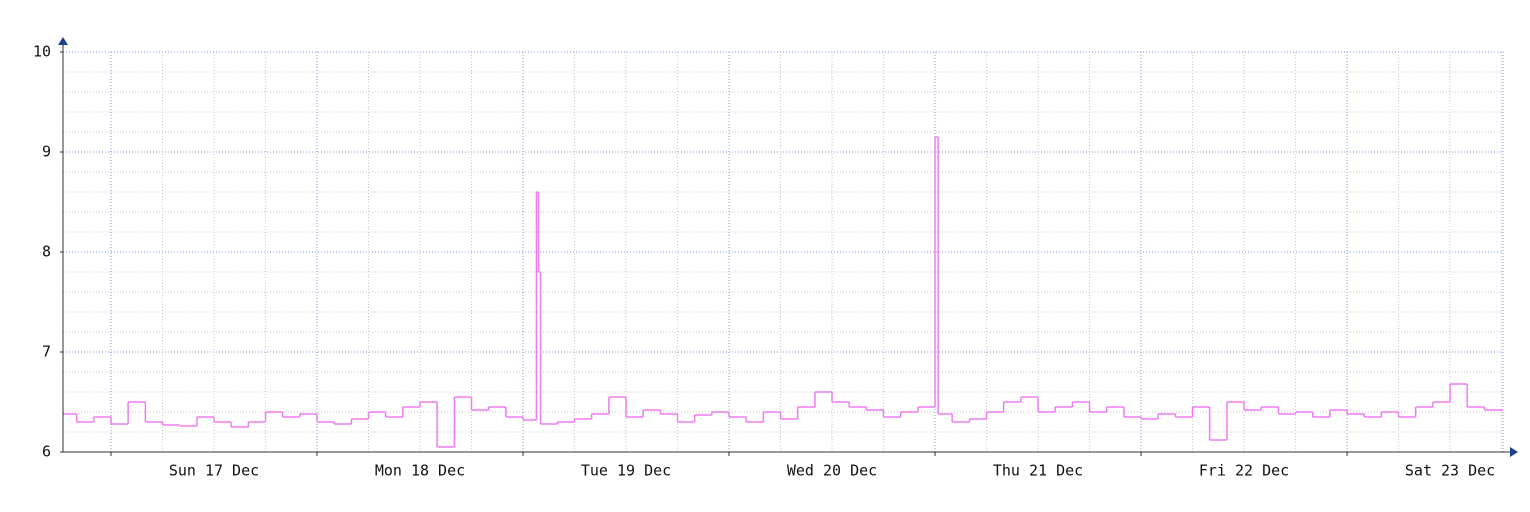 The width and height of the screenshot is (1530, 512). I want to click on x-tick-label: Fri 22 Dec, so click(1244, 471).